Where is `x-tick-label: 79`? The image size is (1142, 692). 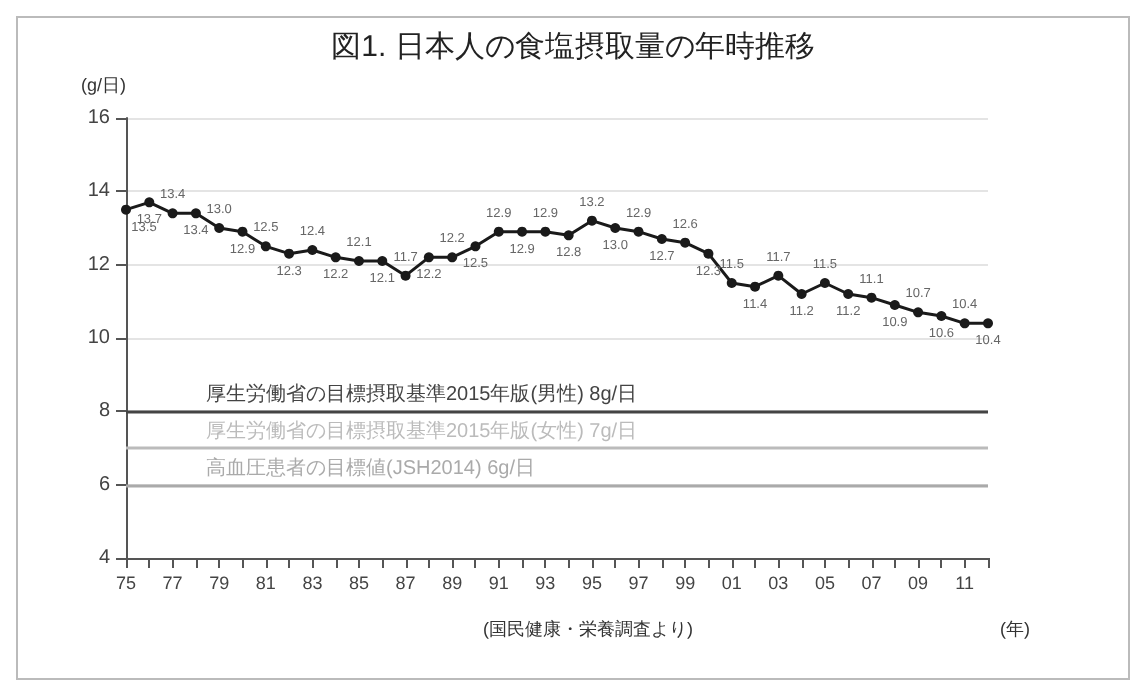 x-tick-label: 79 is located at coordinates (219, 583).